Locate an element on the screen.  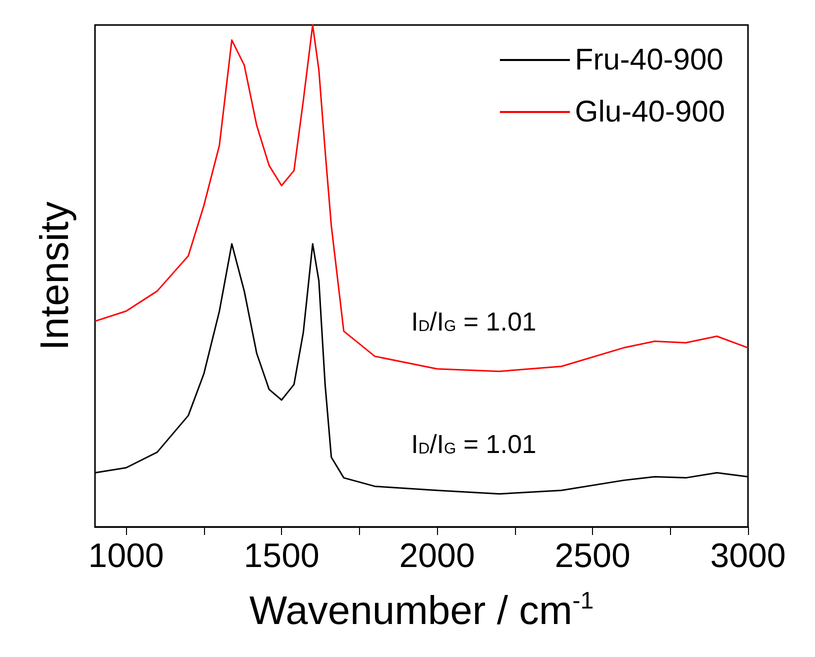
x-tick-label: 2000 is located at coordinates (437, 556).